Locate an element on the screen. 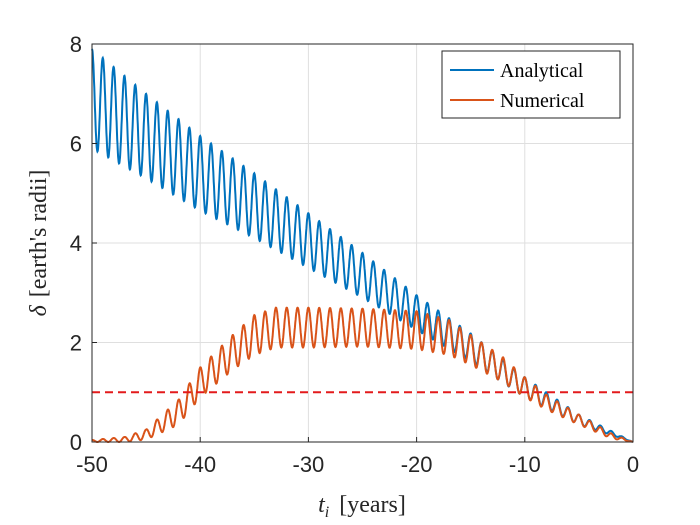  legend-box is located at coordinates (531, 84).